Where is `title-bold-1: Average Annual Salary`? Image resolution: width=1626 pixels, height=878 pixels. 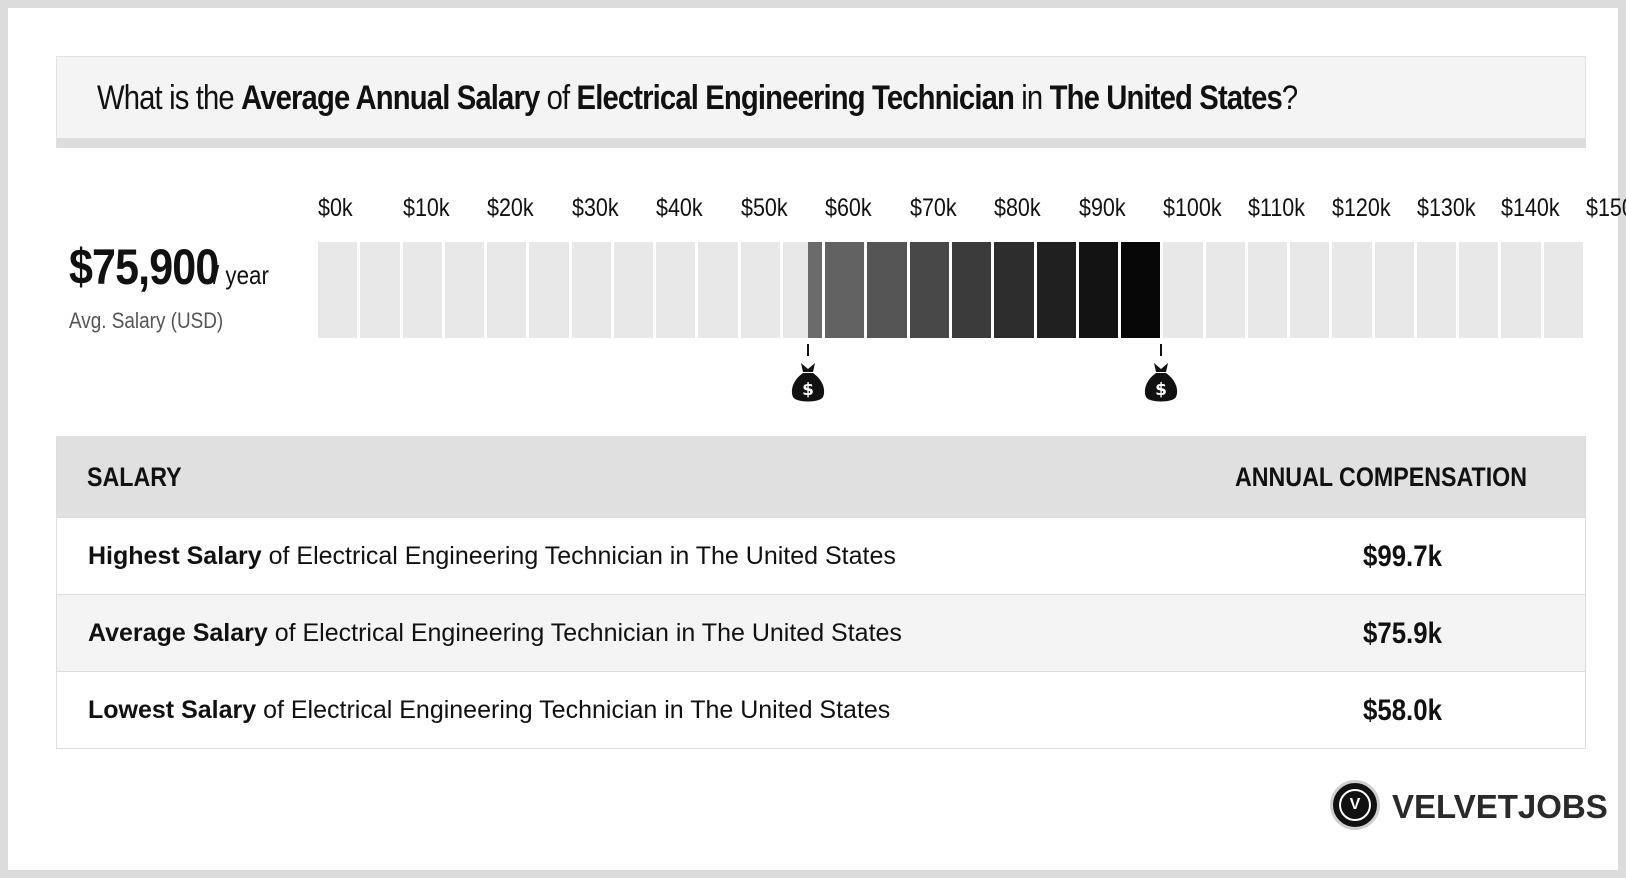 title-bold-1: Average Annual Salary is located at coordinates (390, 98).